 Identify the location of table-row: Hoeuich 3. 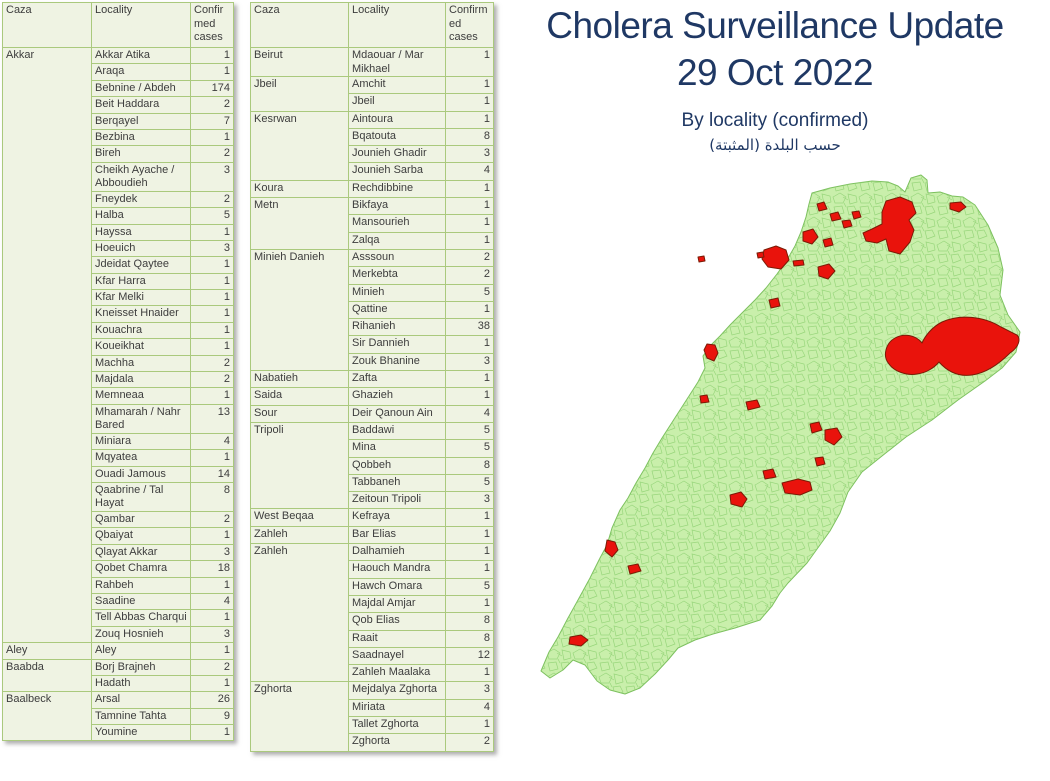
(118, 248).